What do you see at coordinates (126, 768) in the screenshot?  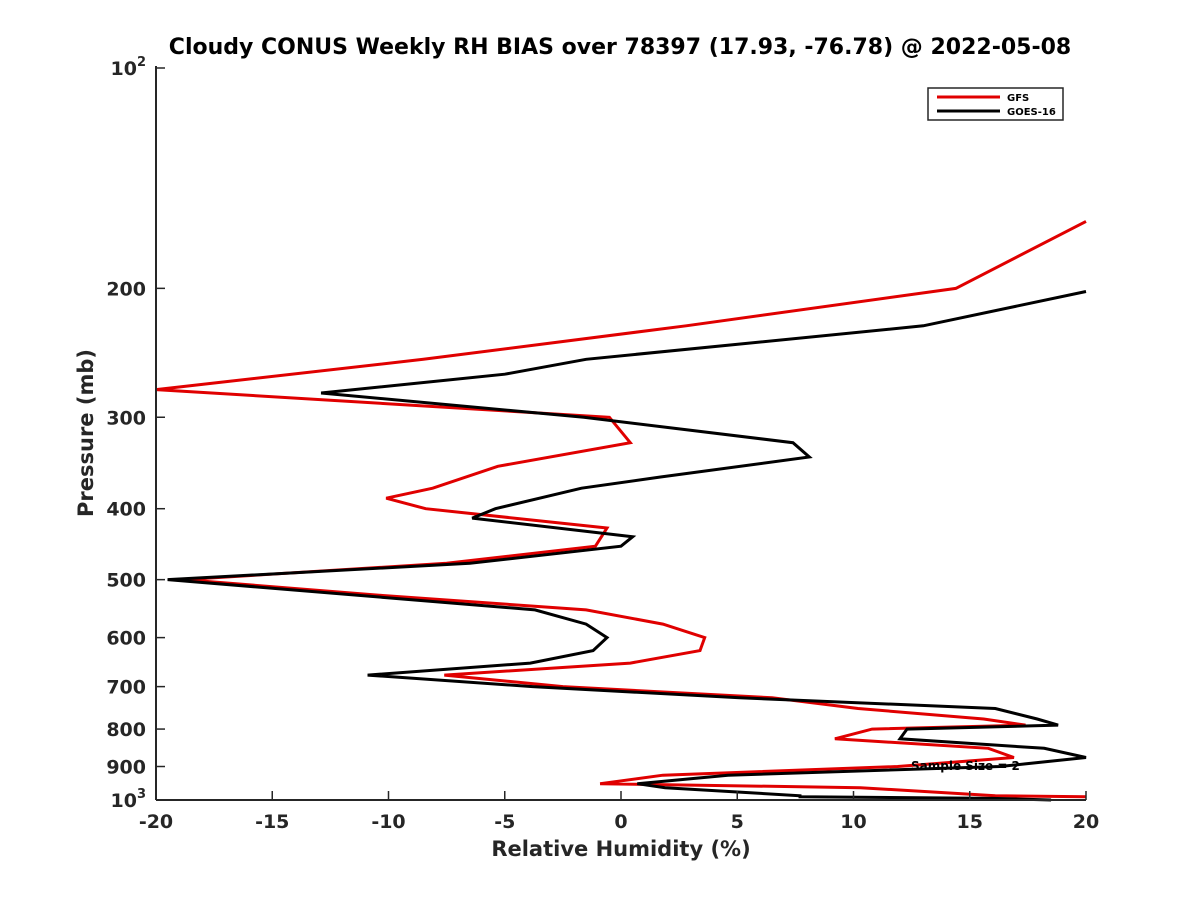 I see `y-tick-label: 900` at bounding box center [126, 768].